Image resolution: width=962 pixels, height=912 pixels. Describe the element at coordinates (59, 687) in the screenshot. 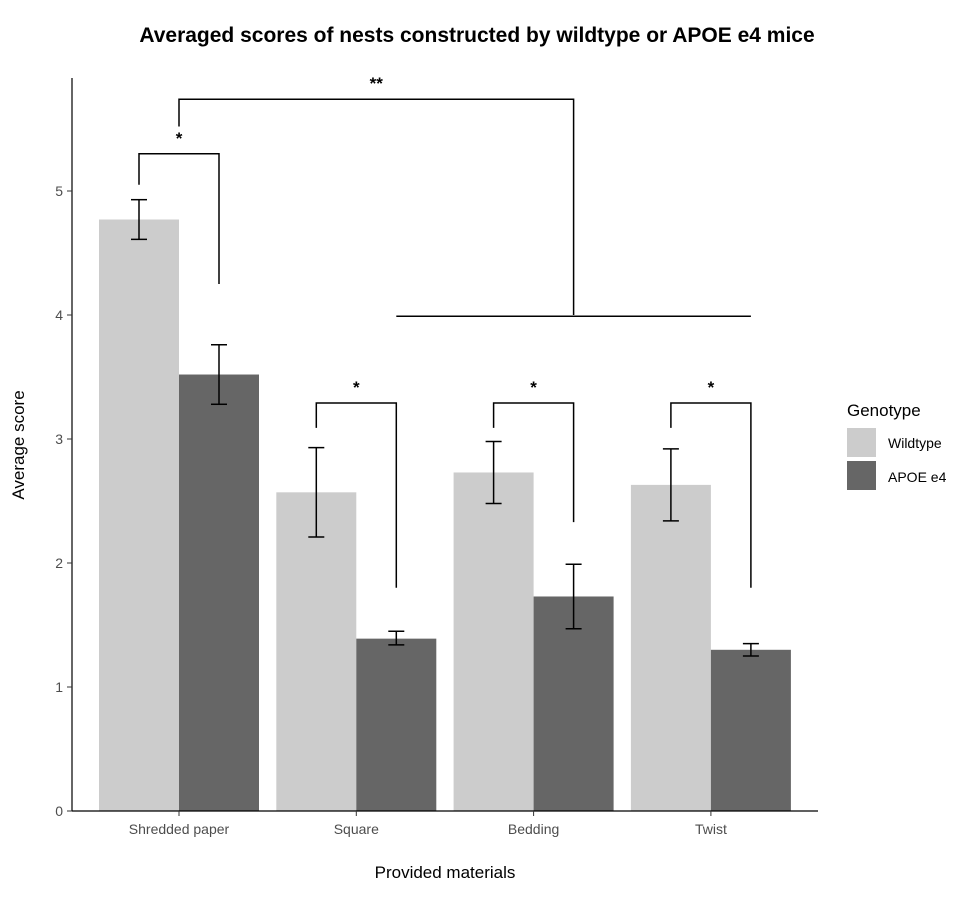

I see `y-tick-label-1: 1` at that location.